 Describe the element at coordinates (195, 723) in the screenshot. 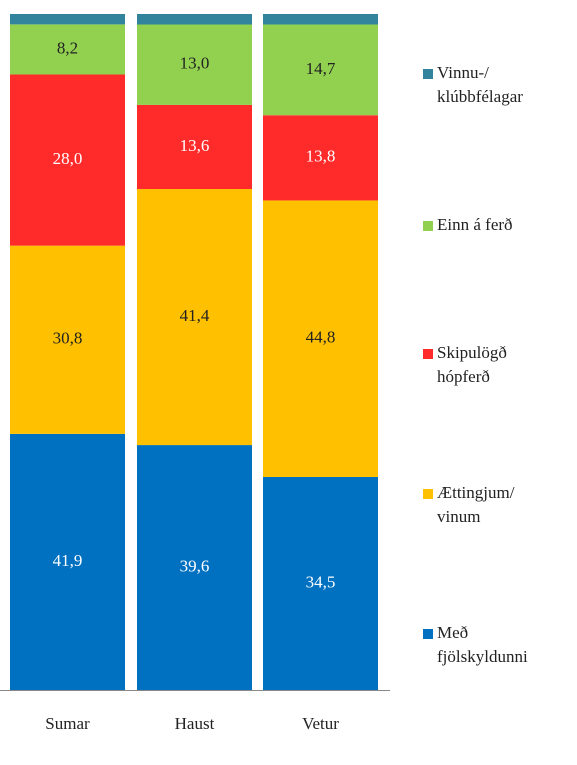

I see `x-tick-label: Haust` at that location.